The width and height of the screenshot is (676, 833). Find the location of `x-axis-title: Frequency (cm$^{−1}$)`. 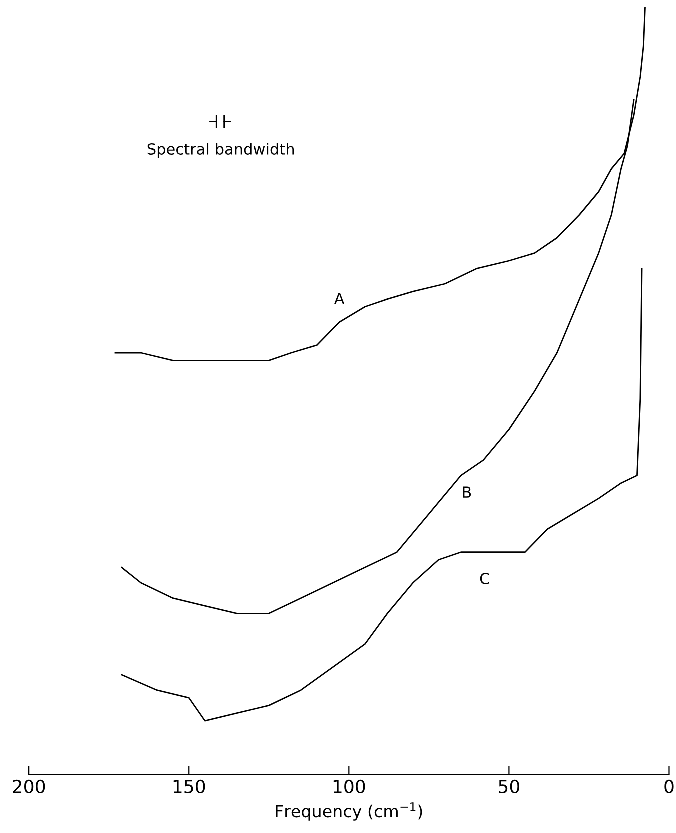

x-axis-title: Frequency (cm$^{−1}$) is located at coordinates (349, 811).